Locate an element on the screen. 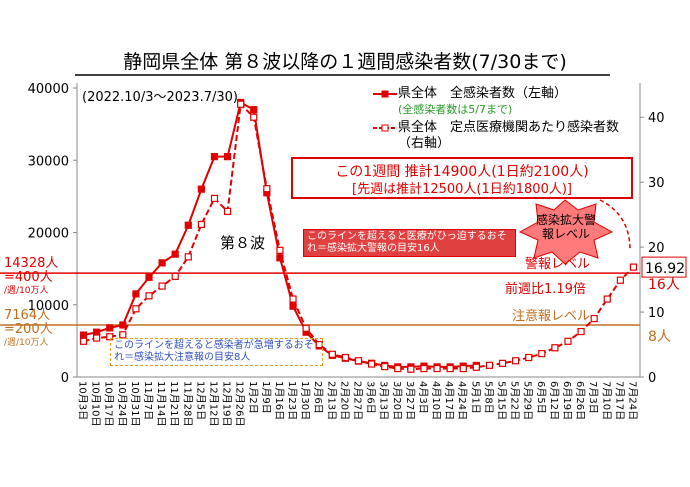 This screenshot has height=487, width=690. x-tick-label: 6月26日 is located at coordinates (580, 400).